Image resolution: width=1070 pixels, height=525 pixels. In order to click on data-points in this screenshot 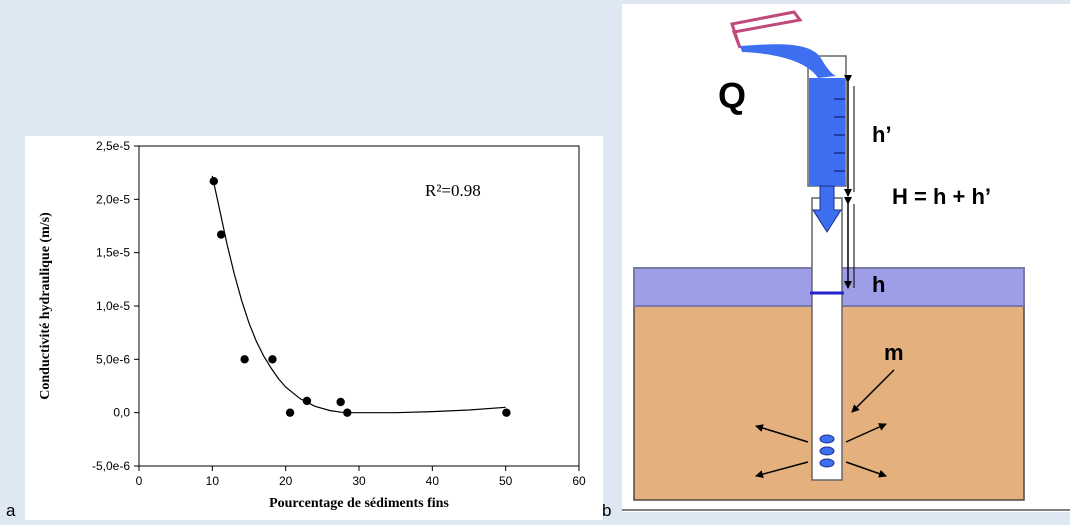, I will do `click(360, 297)`.